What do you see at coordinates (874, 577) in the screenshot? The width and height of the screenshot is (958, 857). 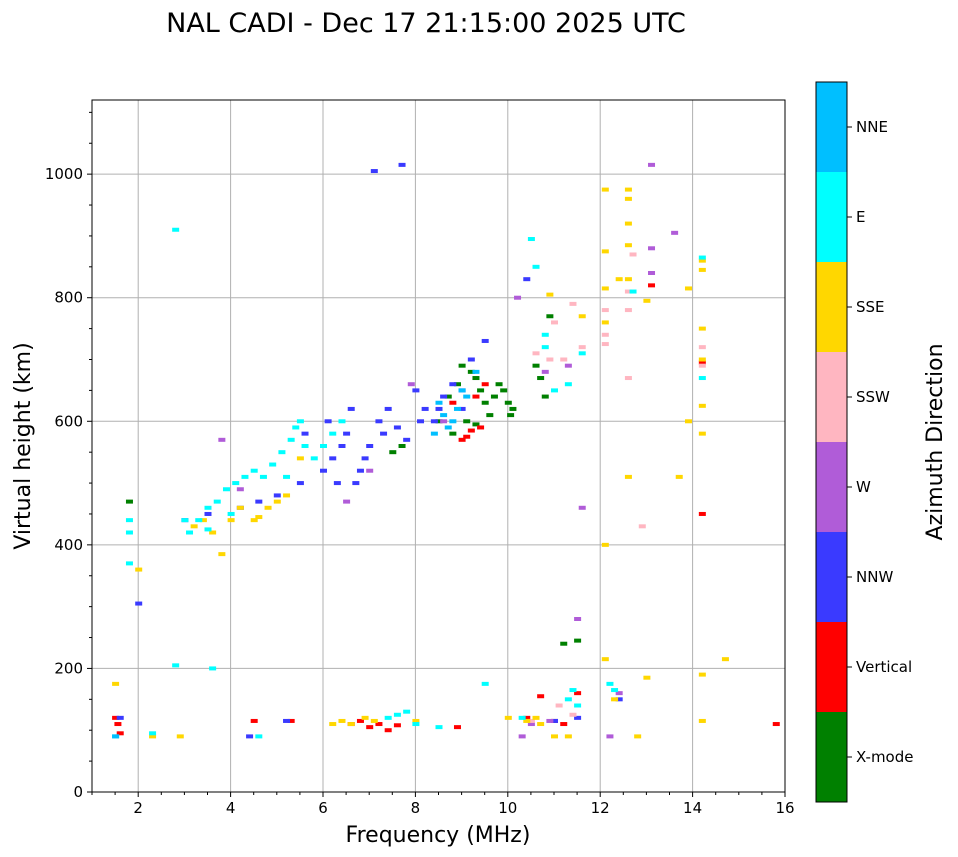 I see `colorbar-tick-label: NNW` at bounding box center [874, 577].